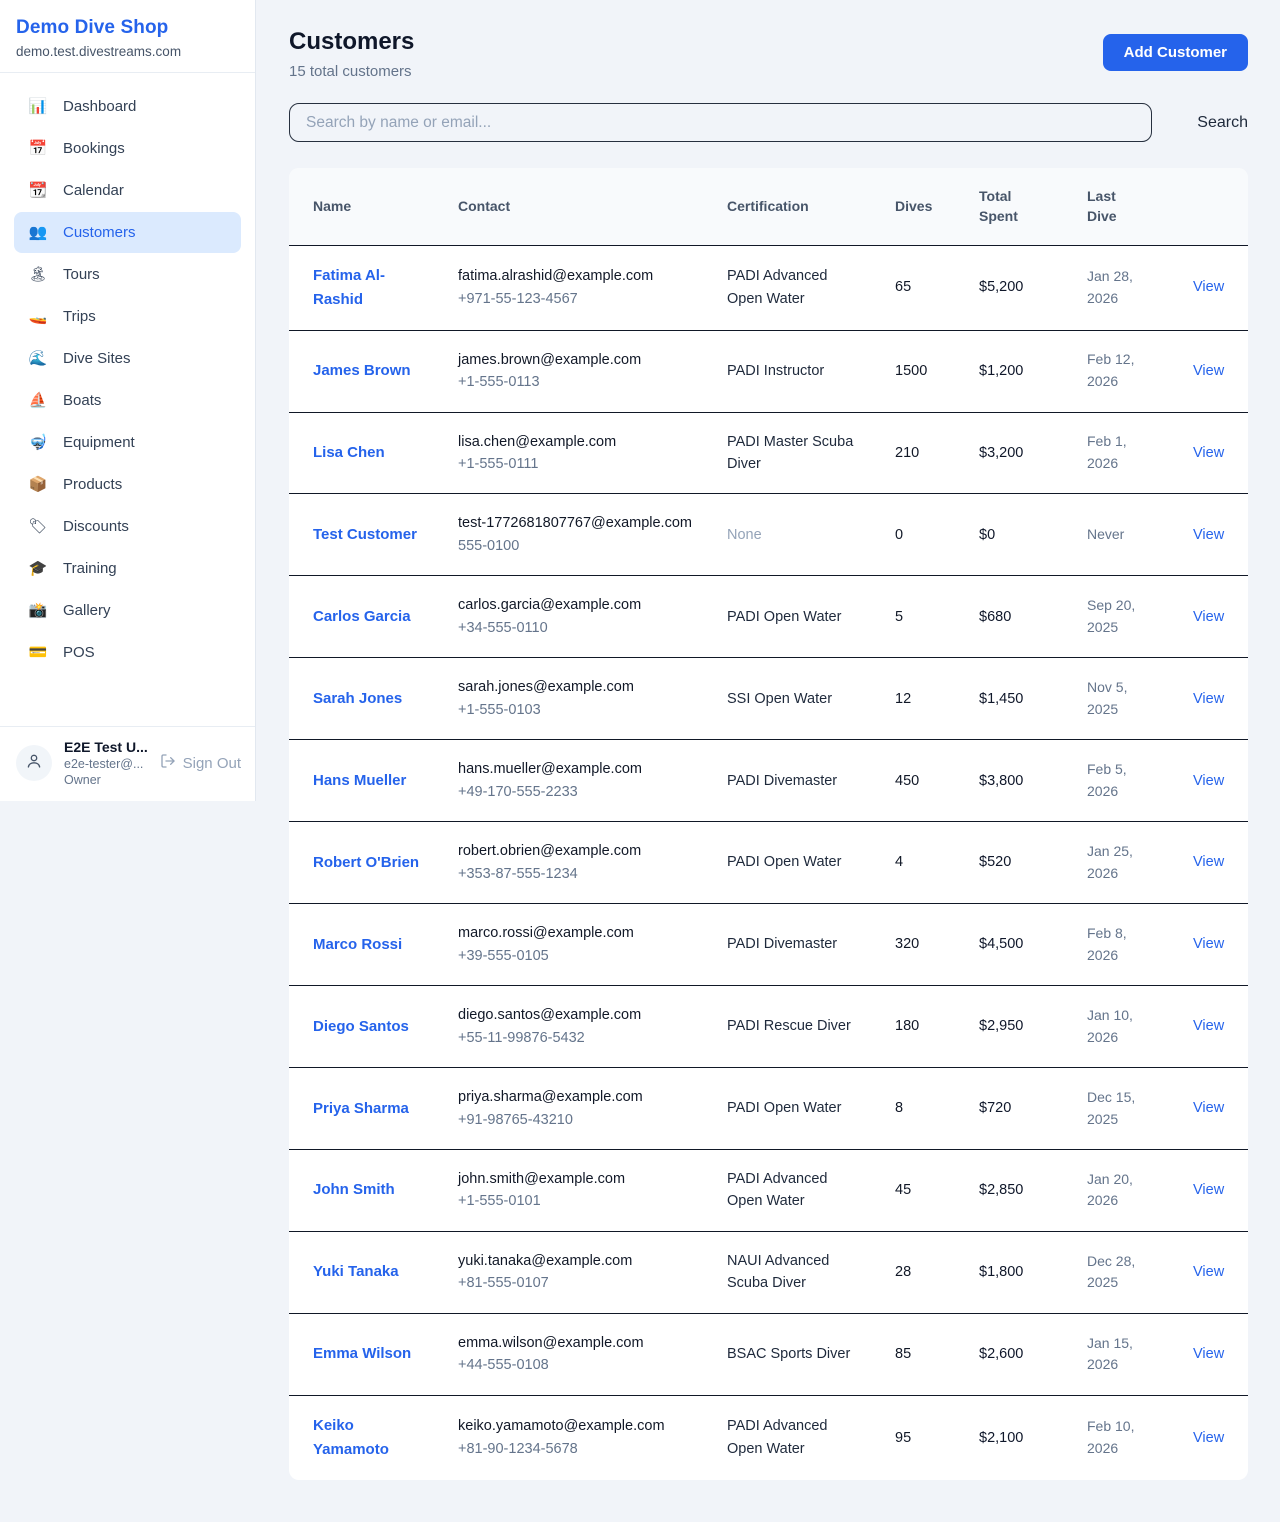  What do you see at coordinates (913, 1354) in the screenshot?
I see `customer-dives: 85` at bounding box center [913, 1354].